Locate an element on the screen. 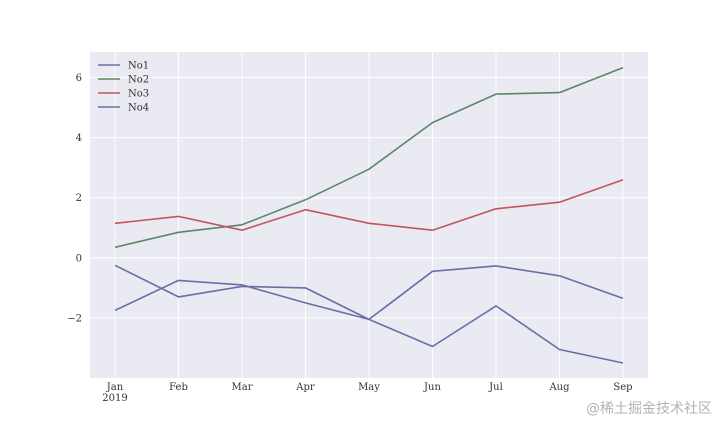 Image resolution: width=720 pixels, height=432 pixels. x-tick-label: Apr is located at coordinates (305, 387).